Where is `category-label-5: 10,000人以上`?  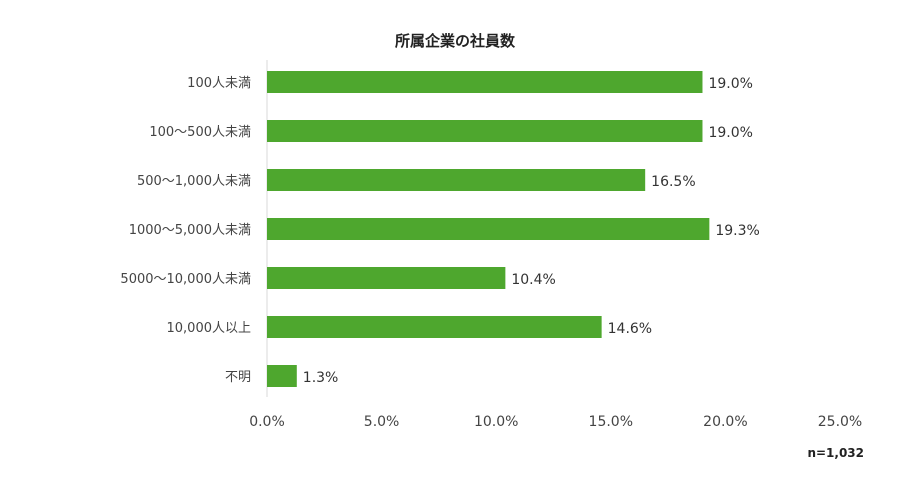
category-label-5: 10,000人以上 is located at coordinates (209, 328).